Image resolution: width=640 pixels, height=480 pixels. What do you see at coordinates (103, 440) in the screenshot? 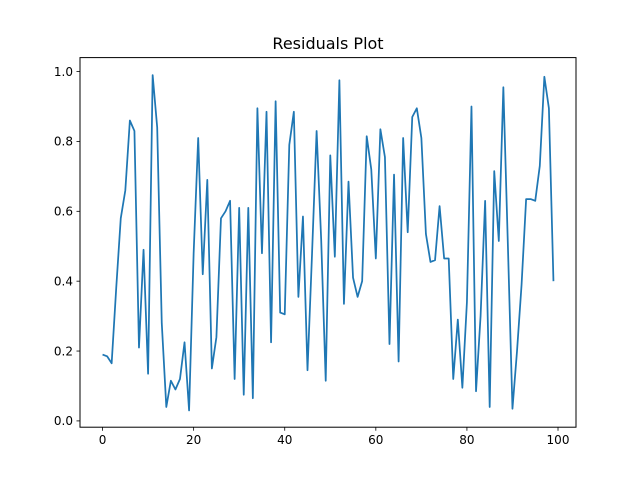
I see `x-tick-label: 0` at bounding box center [103, 440].